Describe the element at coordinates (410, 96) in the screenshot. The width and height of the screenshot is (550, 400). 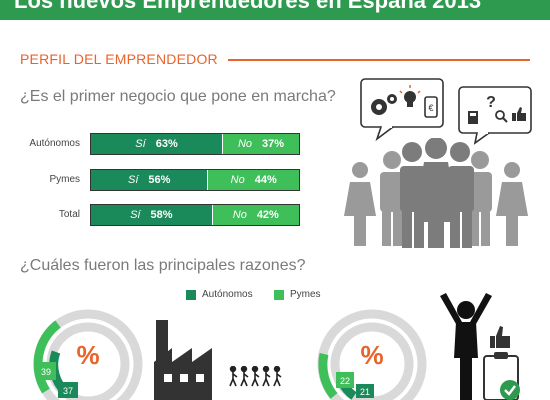
I see `lightbulb-icon` at that location.